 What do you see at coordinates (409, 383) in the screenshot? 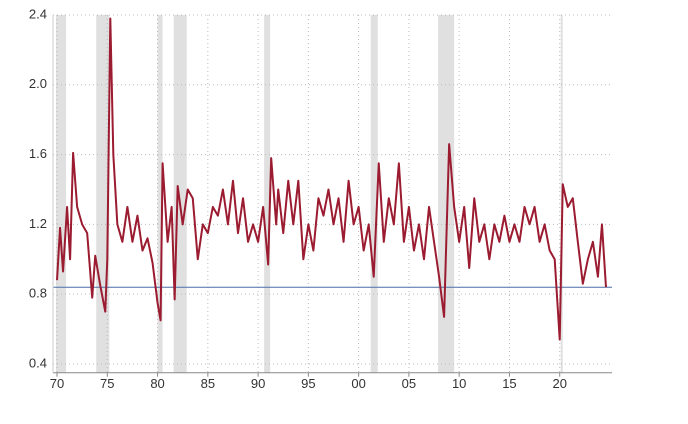
I see `x-tick-label: 05` at bounding box center [409, 383].